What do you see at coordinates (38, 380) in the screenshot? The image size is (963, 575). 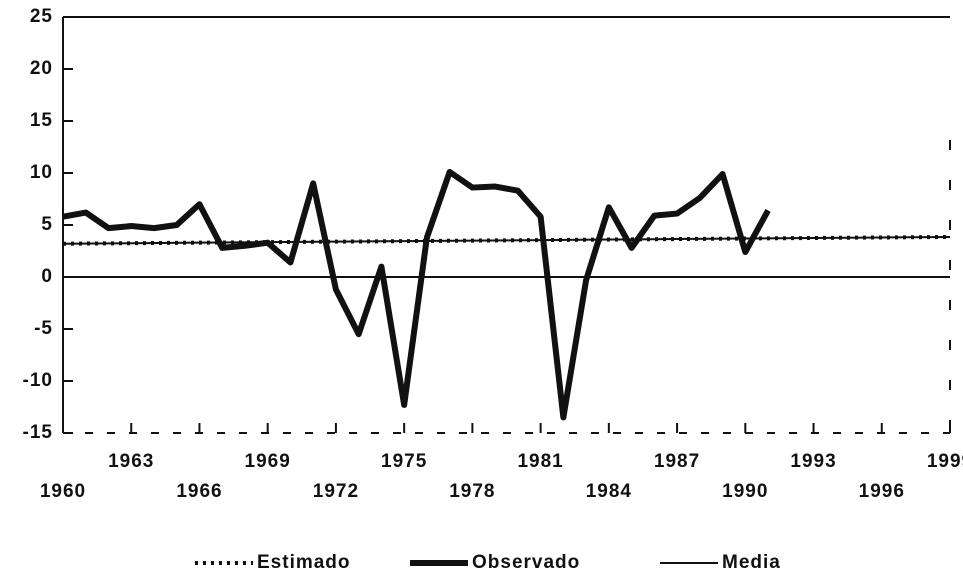 I see `y-tick-label: -10` at bounding box center [38, 380].